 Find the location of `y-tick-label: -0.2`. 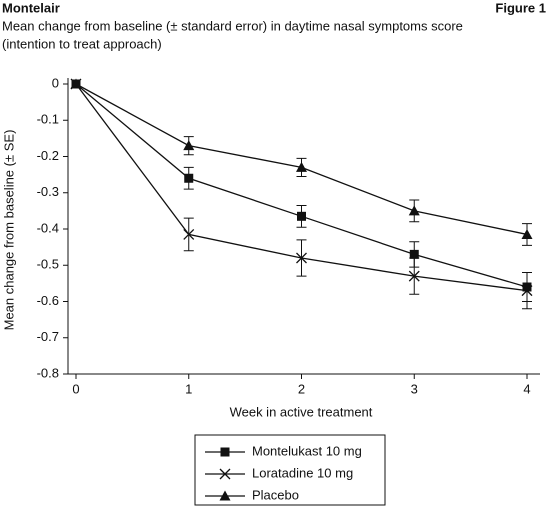

y-tick-label: -0.2 is located at coordinates (48, 155).